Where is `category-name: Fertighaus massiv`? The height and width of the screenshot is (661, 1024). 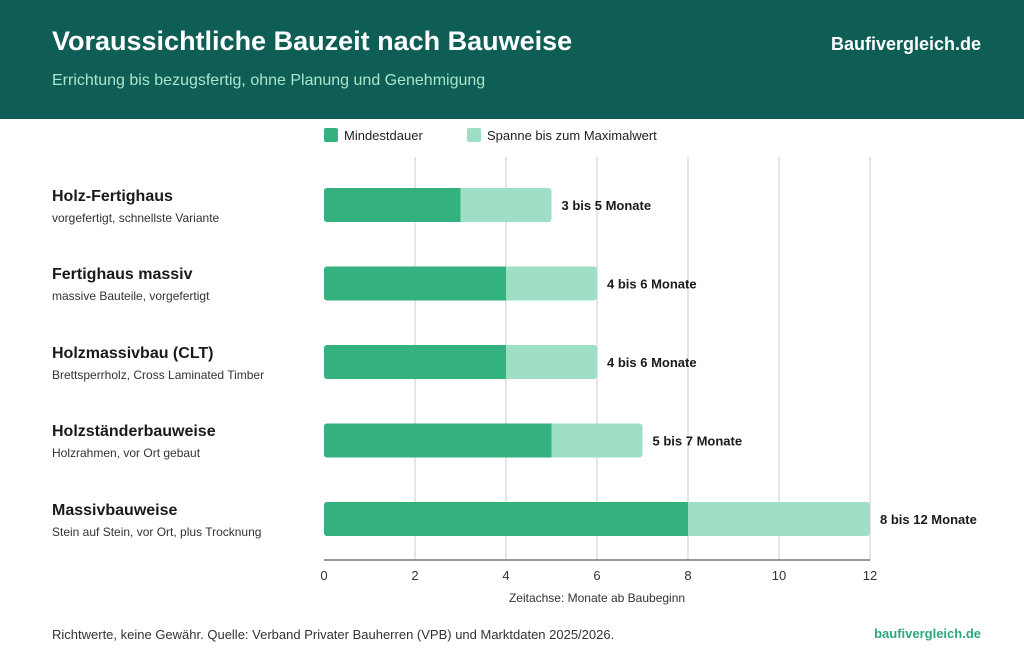
category-name: Fertighaus massiv is located at coordinates (122, 274).